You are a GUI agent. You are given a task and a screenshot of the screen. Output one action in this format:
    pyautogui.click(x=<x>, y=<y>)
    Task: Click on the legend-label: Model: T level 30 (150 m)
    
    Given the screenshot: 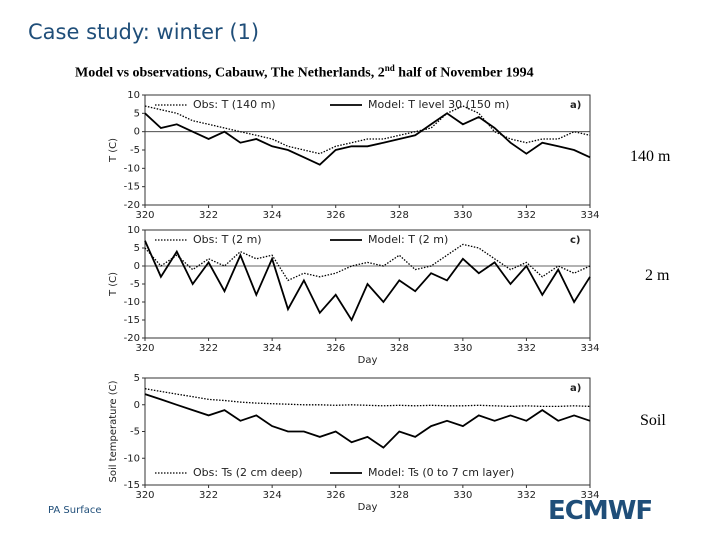 What is the action you would take?
    pyautogui.click(x=438, y=104)
    